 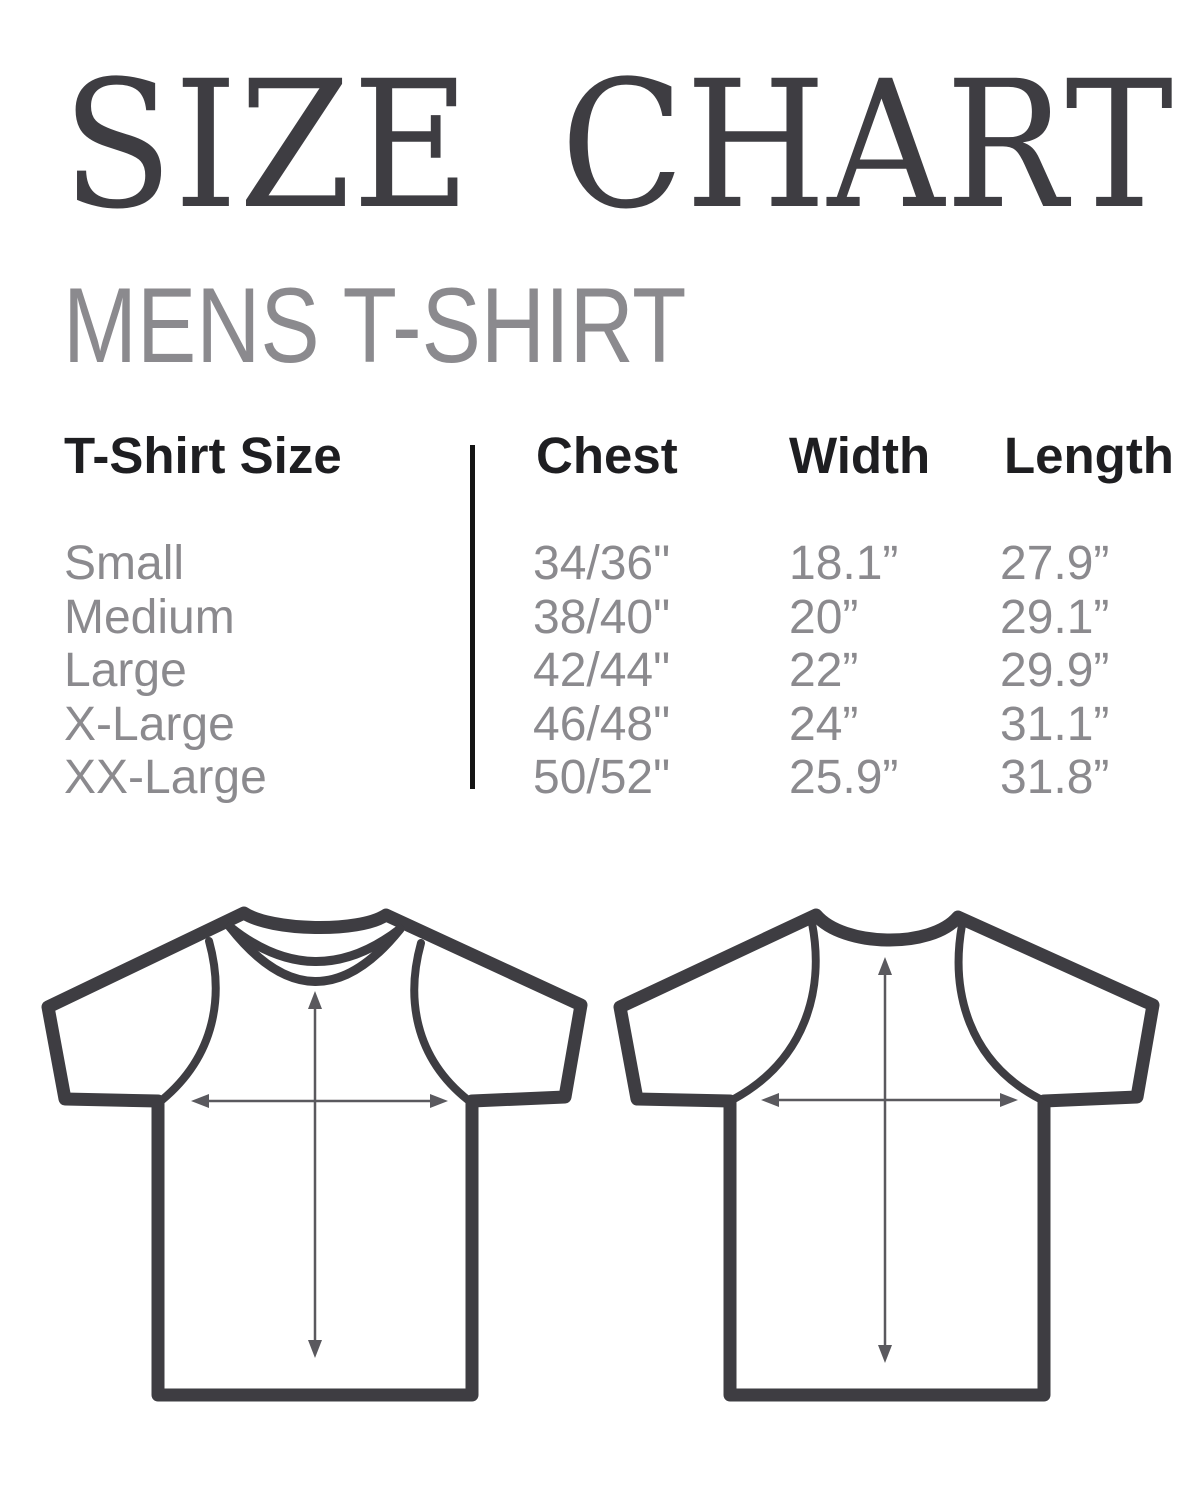 I want to click on size-label: X-Large, so click(x=149, y=724).